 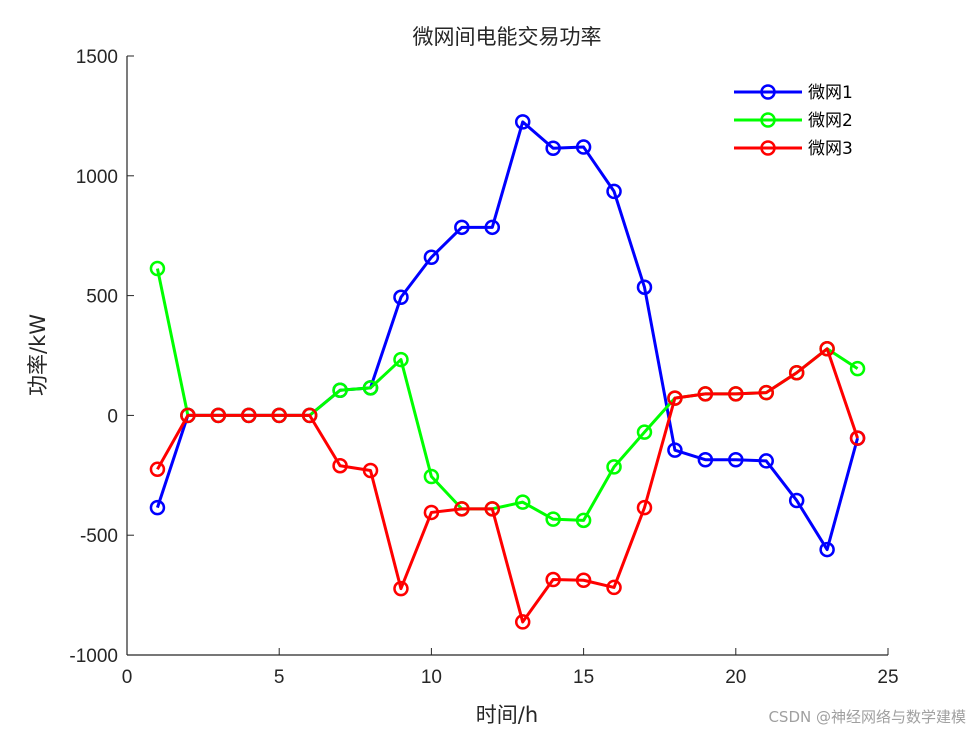 I want to click on legend-label: 微网1, so click(x=830, y=93).